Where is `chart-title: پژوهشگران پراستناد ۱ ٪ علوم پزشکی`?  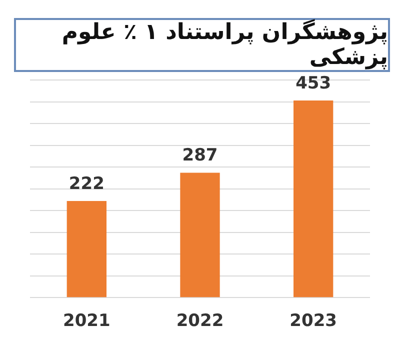 chart-title: پژوهشگران پراستناد ۱ ٪ علوم پزشکی is located at coordinates (202, 45).